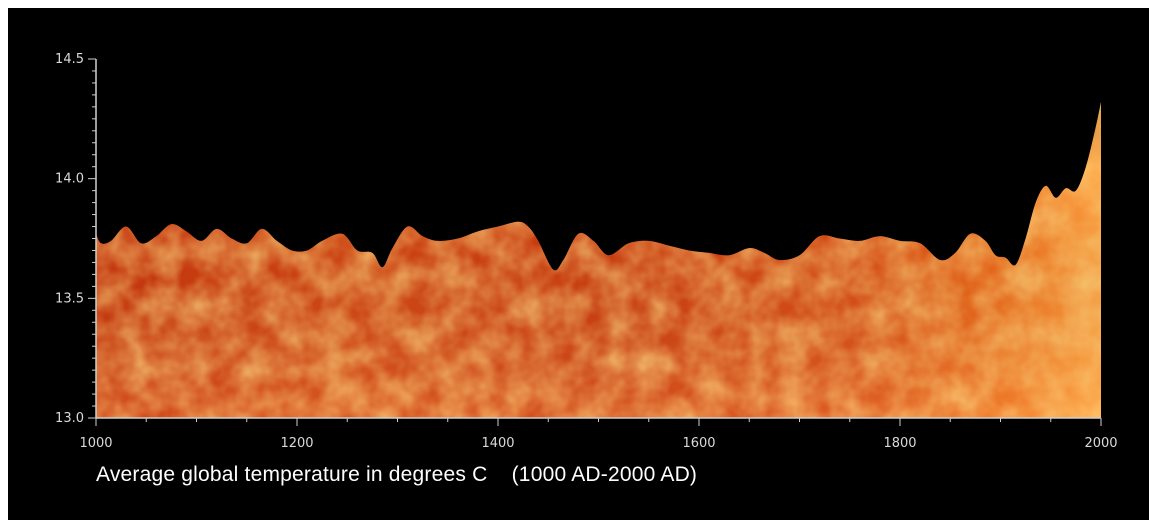 The image size is (1155, 526). What do you see at coordinates (497, 443) in the screenshot?
I see `x-tick-label: 1400` at bounding box center [497, 443].